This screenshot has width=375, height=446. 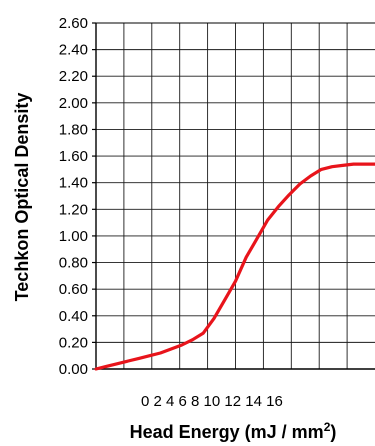 I want to click on y-tick-label: 0.40, so click(x=73, y=316).